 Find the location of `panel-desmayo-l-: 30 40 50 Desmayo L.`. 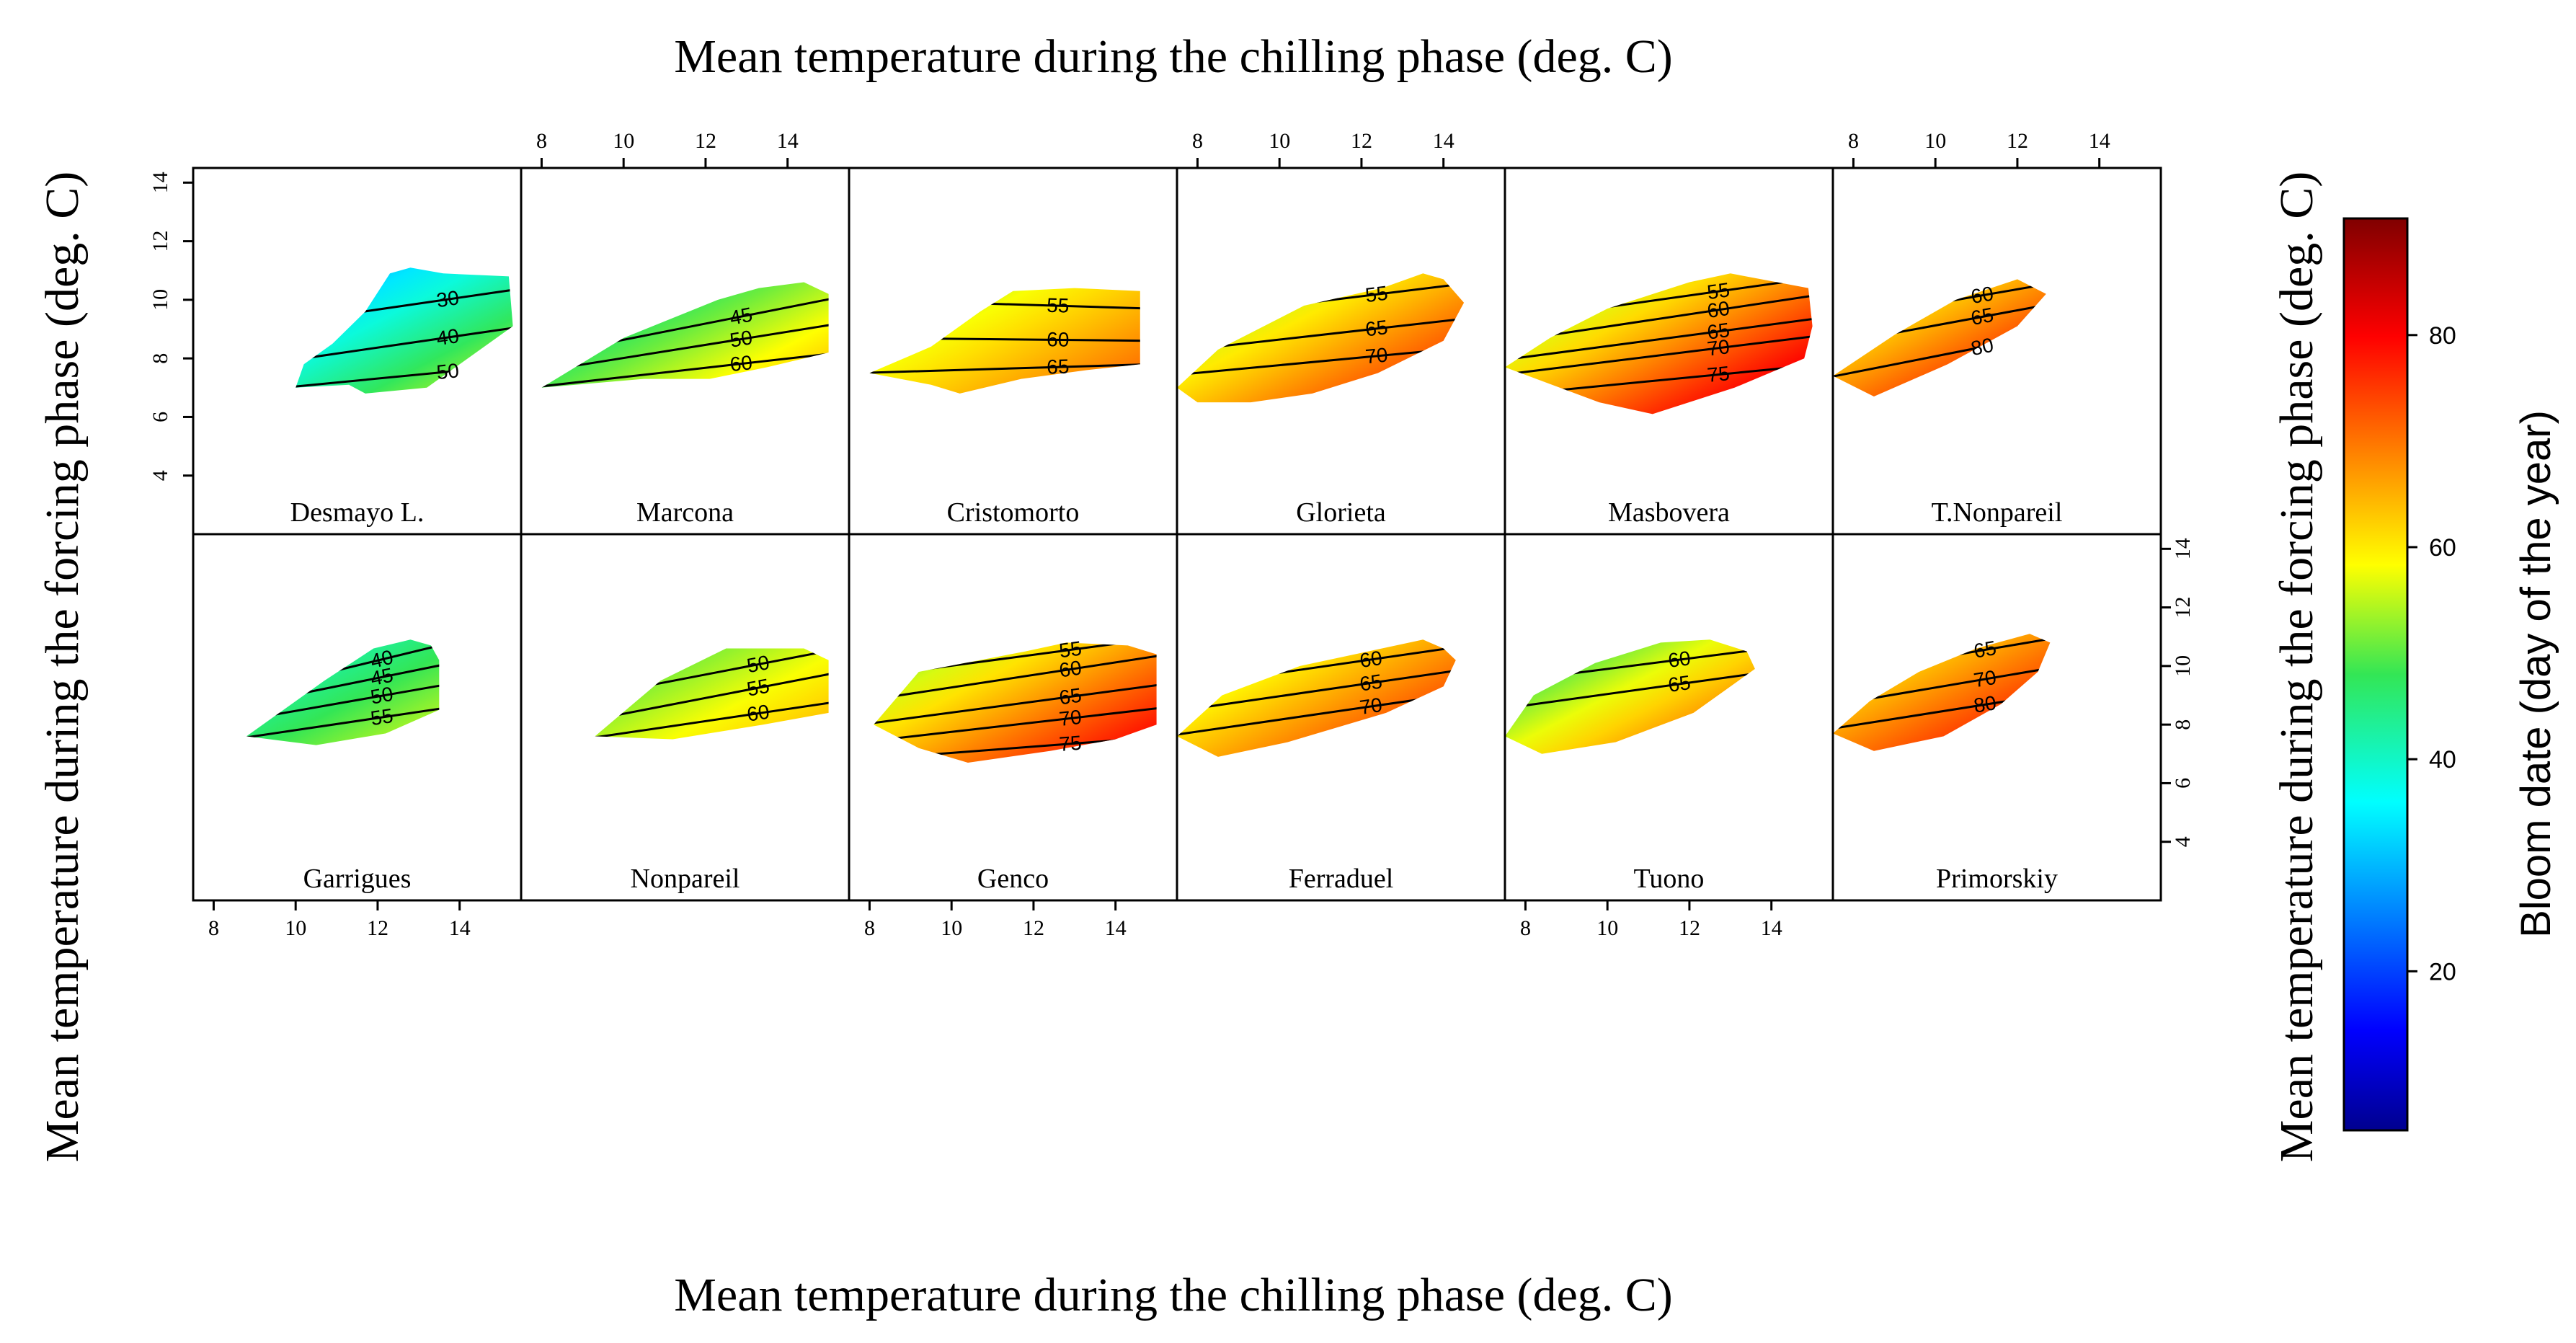

panel-desmayo-l-: 30 40 50 Desmayo L. is located at coordinates (401, 397).